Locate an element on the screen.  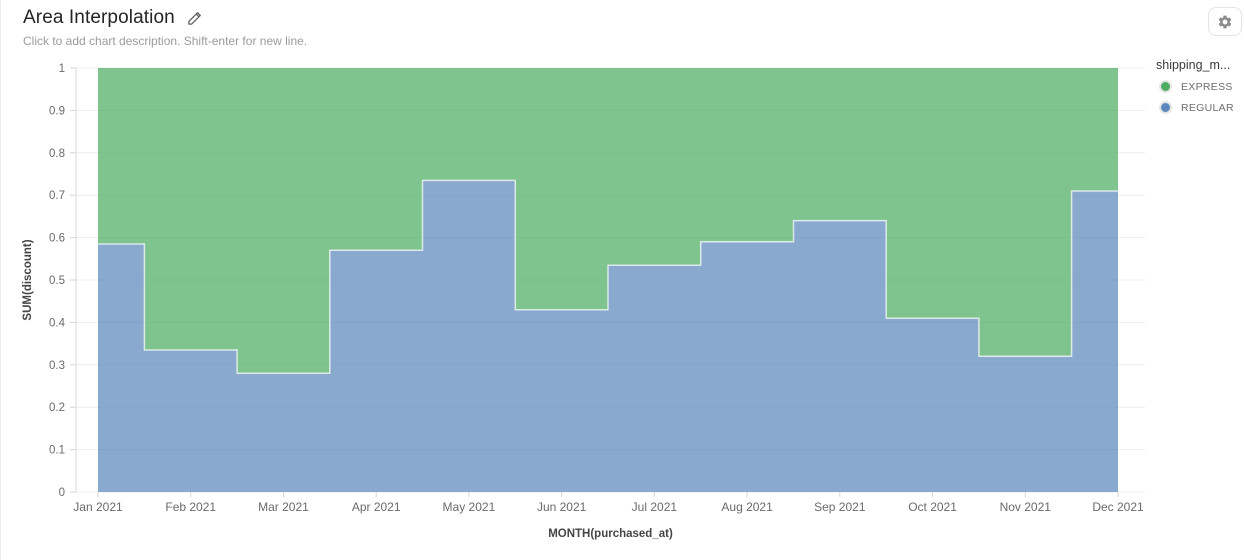
legend-items: EXPRESS REGULAR is located at coordinates (1198, 97).